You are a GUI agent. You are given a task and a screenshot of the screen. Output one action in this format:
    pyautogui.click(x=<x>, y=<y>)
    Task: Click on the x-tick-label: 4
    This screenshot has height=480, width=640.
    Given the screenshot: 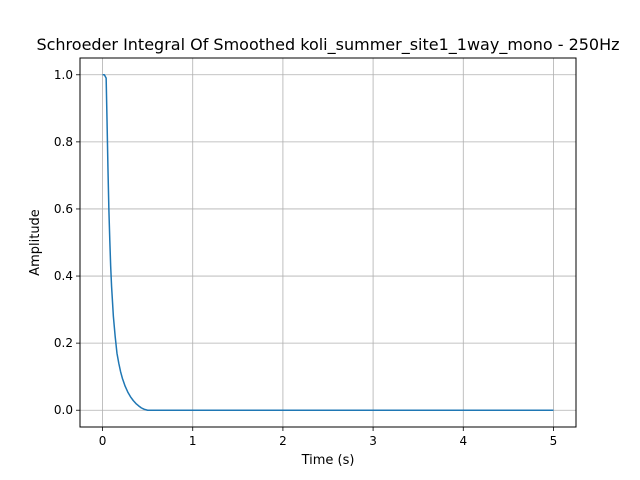 What is the action you would take?
    pyautogui.click(x=463, y=441)
    